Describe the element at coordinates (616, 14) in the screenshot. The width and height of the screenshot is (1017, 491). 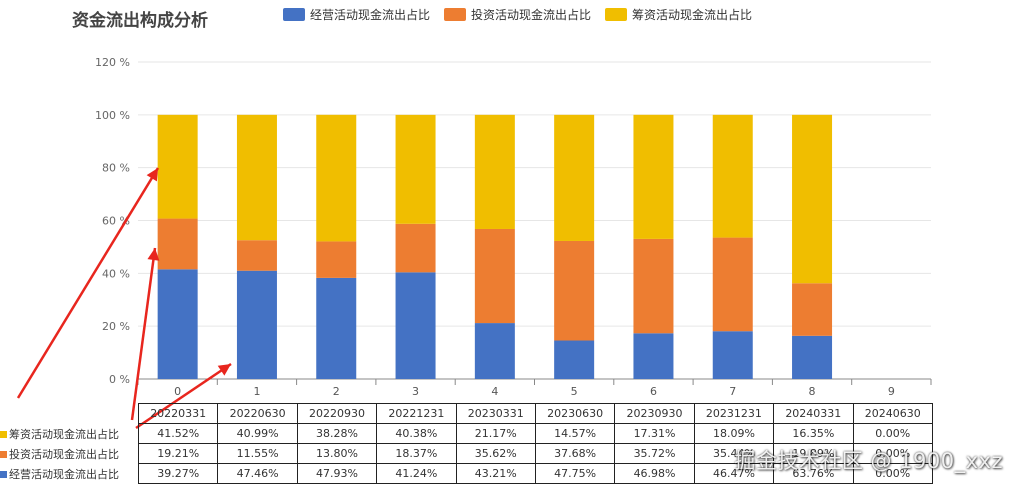
I see `legend-swatch-financing` at that location.